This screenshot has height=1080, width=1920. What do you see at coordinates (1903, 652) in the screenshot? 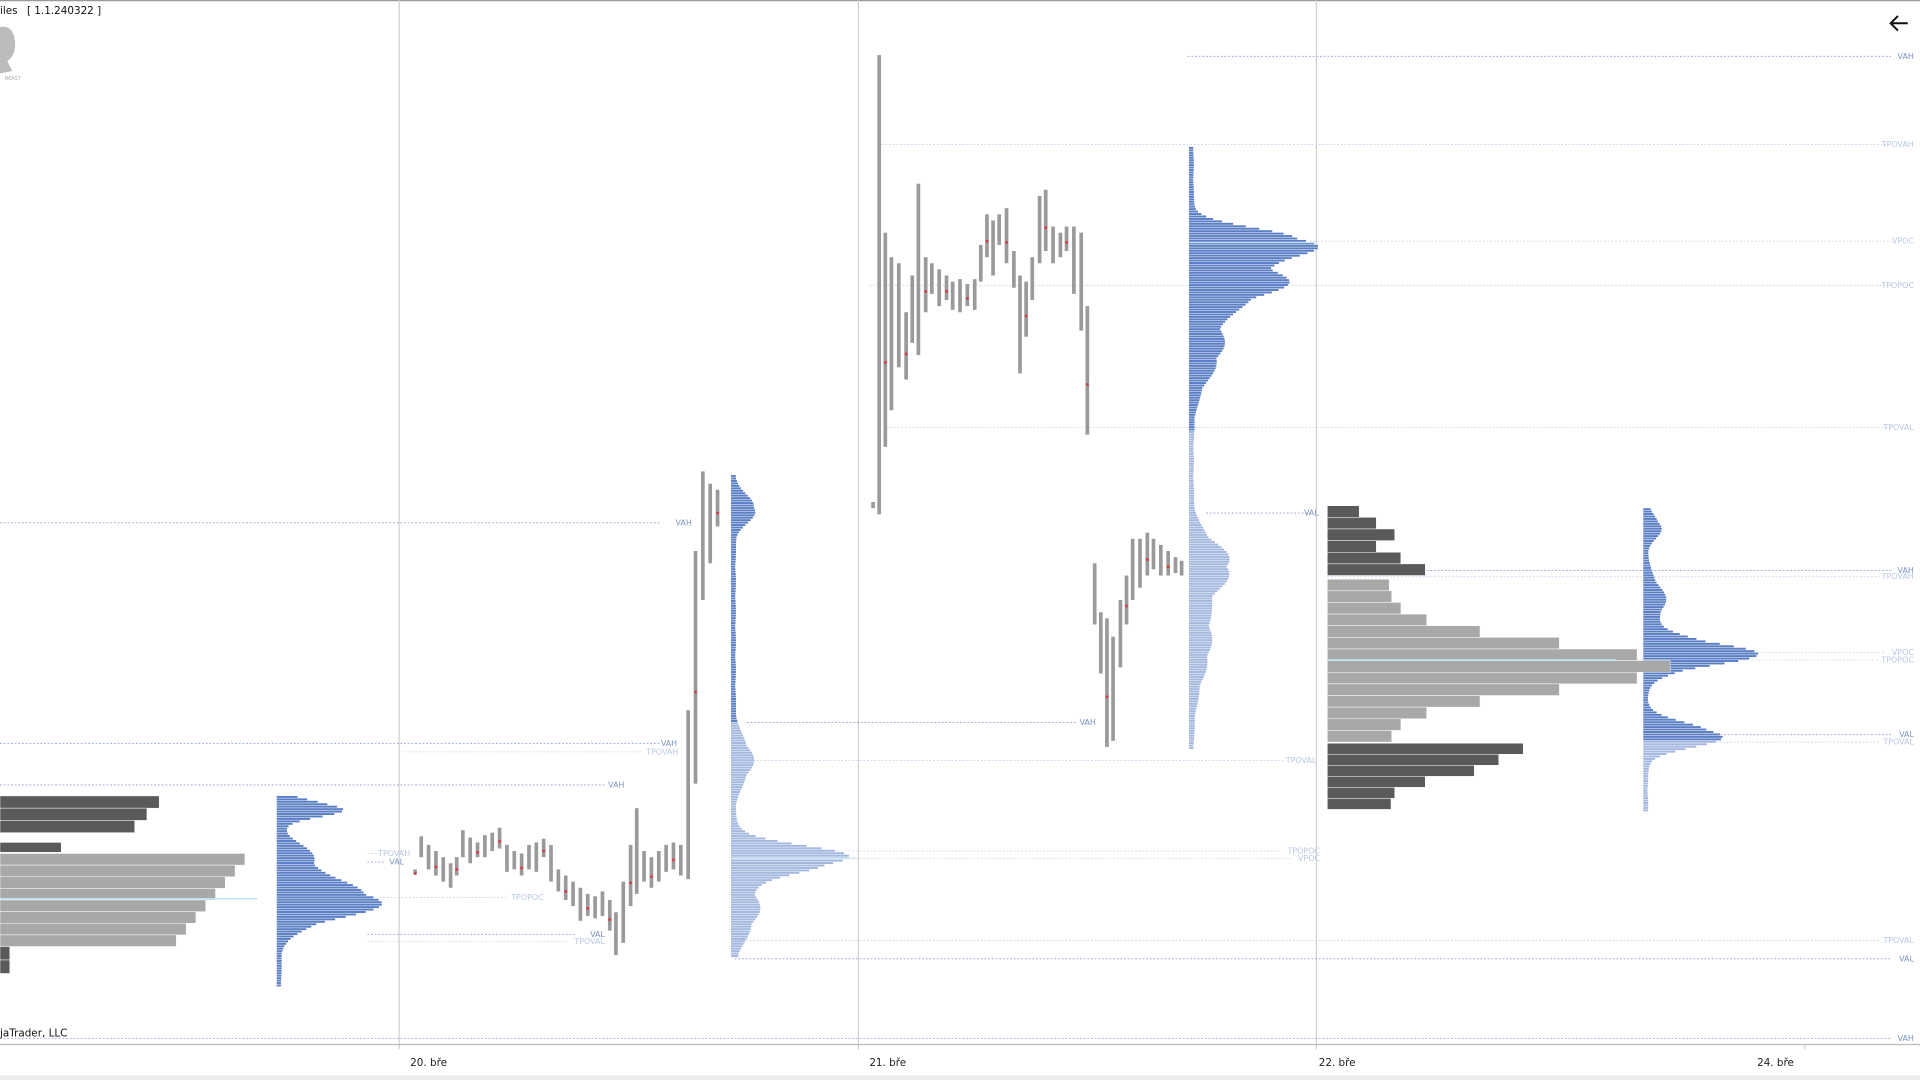
I see `level-label: VPOC` at bounding box center [1903, 652].